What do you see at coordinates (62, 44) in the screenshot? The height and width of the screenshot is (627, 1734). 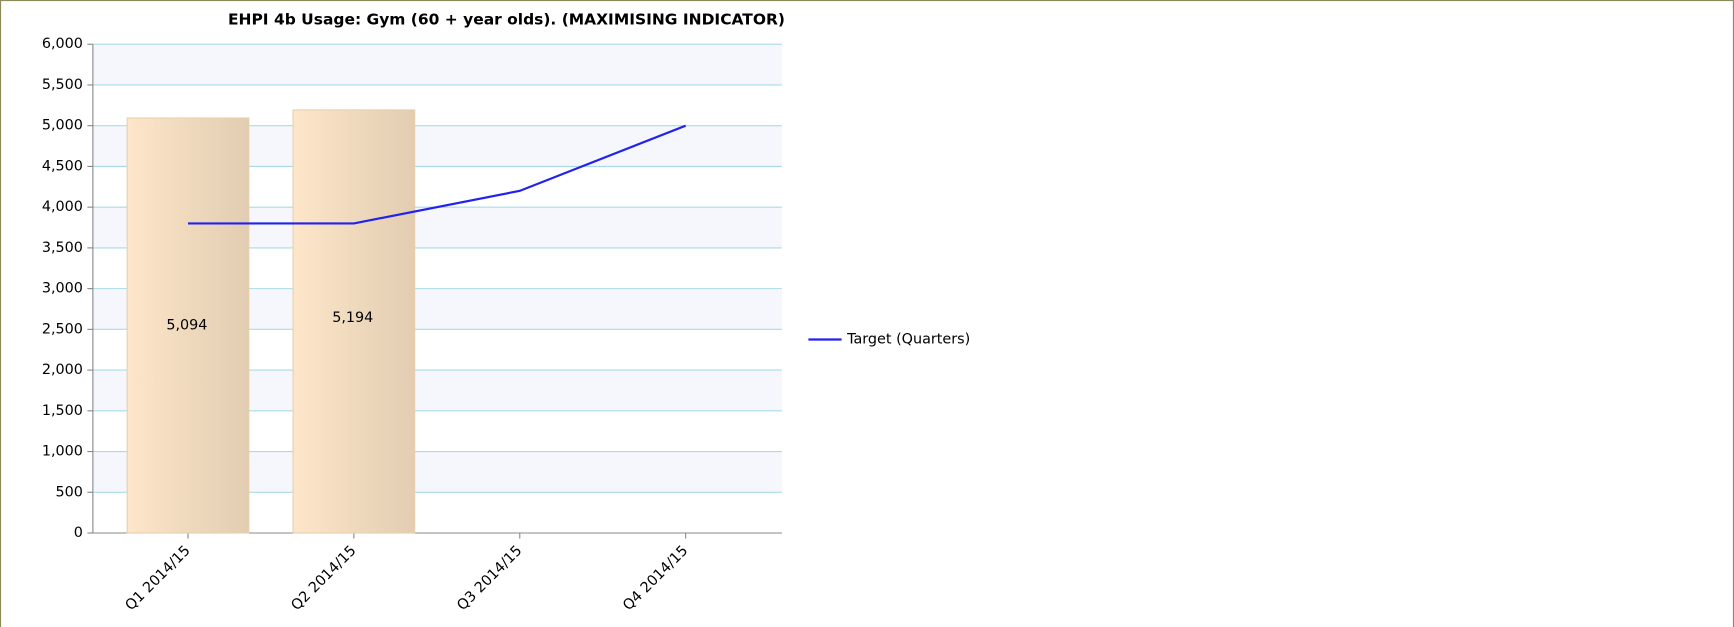 I see `y-tick-label: 6,000` at bounding box center [62, 44].